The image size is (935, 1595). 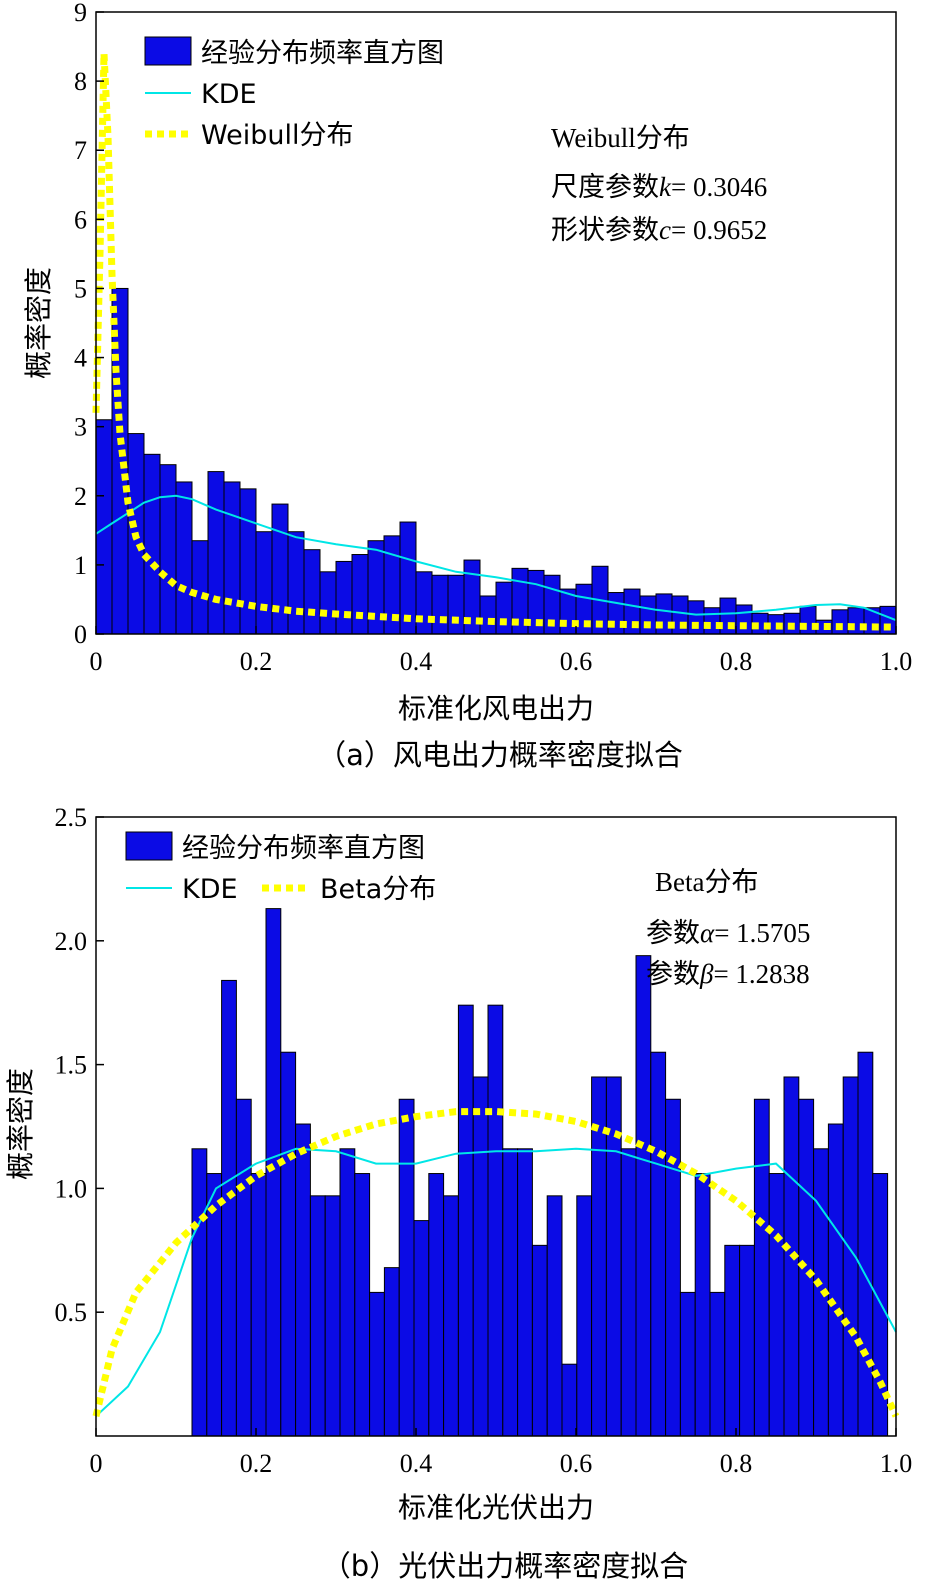 I want to click on legend-swatch-histogram, so click(x=168, y=51).